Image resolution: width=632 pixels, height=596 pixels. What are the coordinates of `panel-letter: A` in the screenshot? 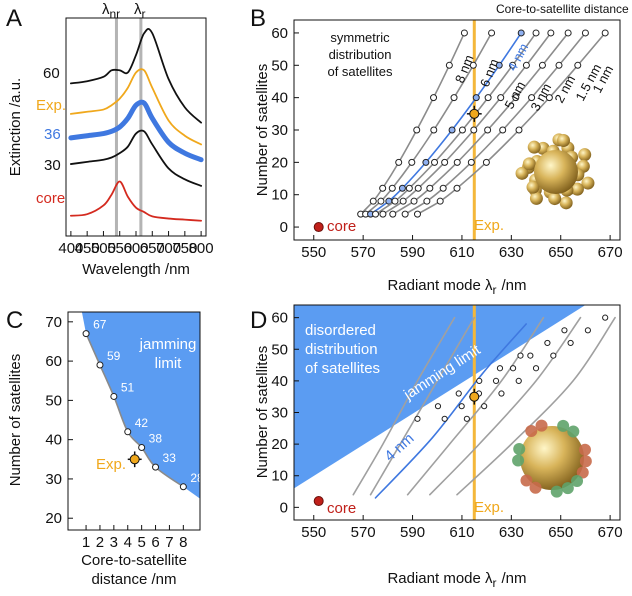 It's located at (14, 18).